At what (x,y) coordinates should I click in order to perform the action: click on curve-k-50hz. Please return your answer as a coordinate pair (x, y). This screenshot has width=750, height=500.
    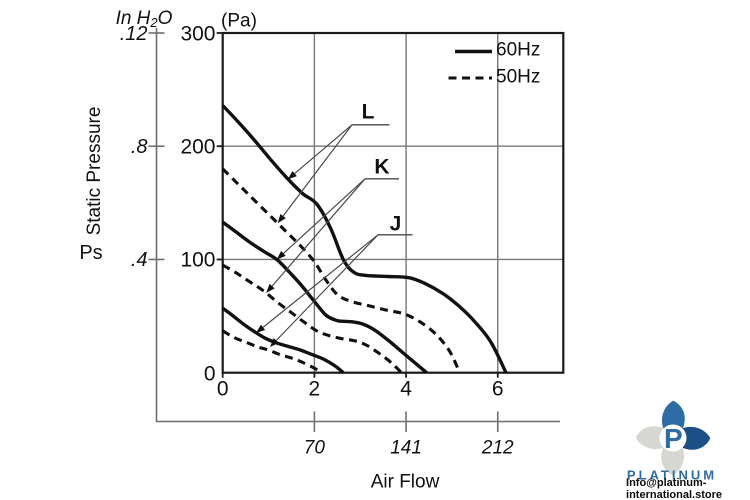
    Looking at the image, I should click on (312, 318).